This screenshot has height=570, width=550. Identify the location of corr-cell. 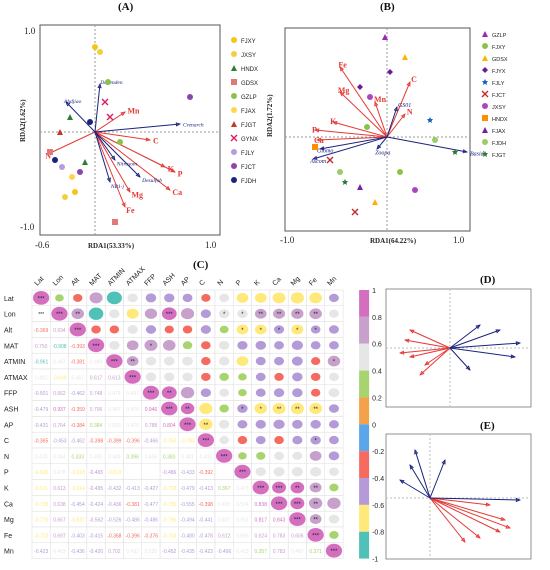
(133, 471).